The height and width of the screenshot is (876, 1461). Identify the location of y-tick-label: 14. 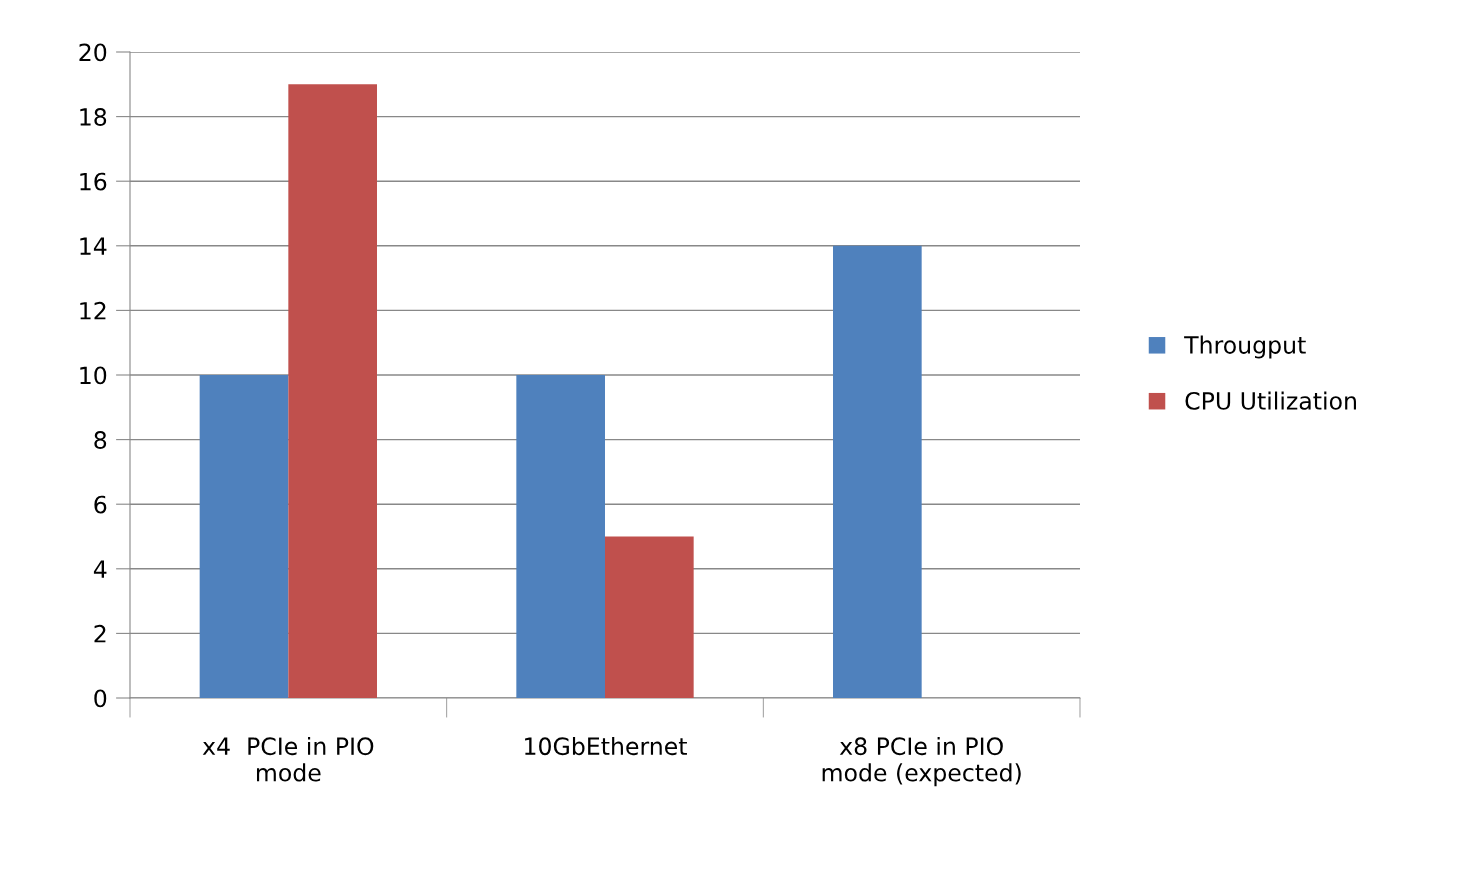
(93, 246).